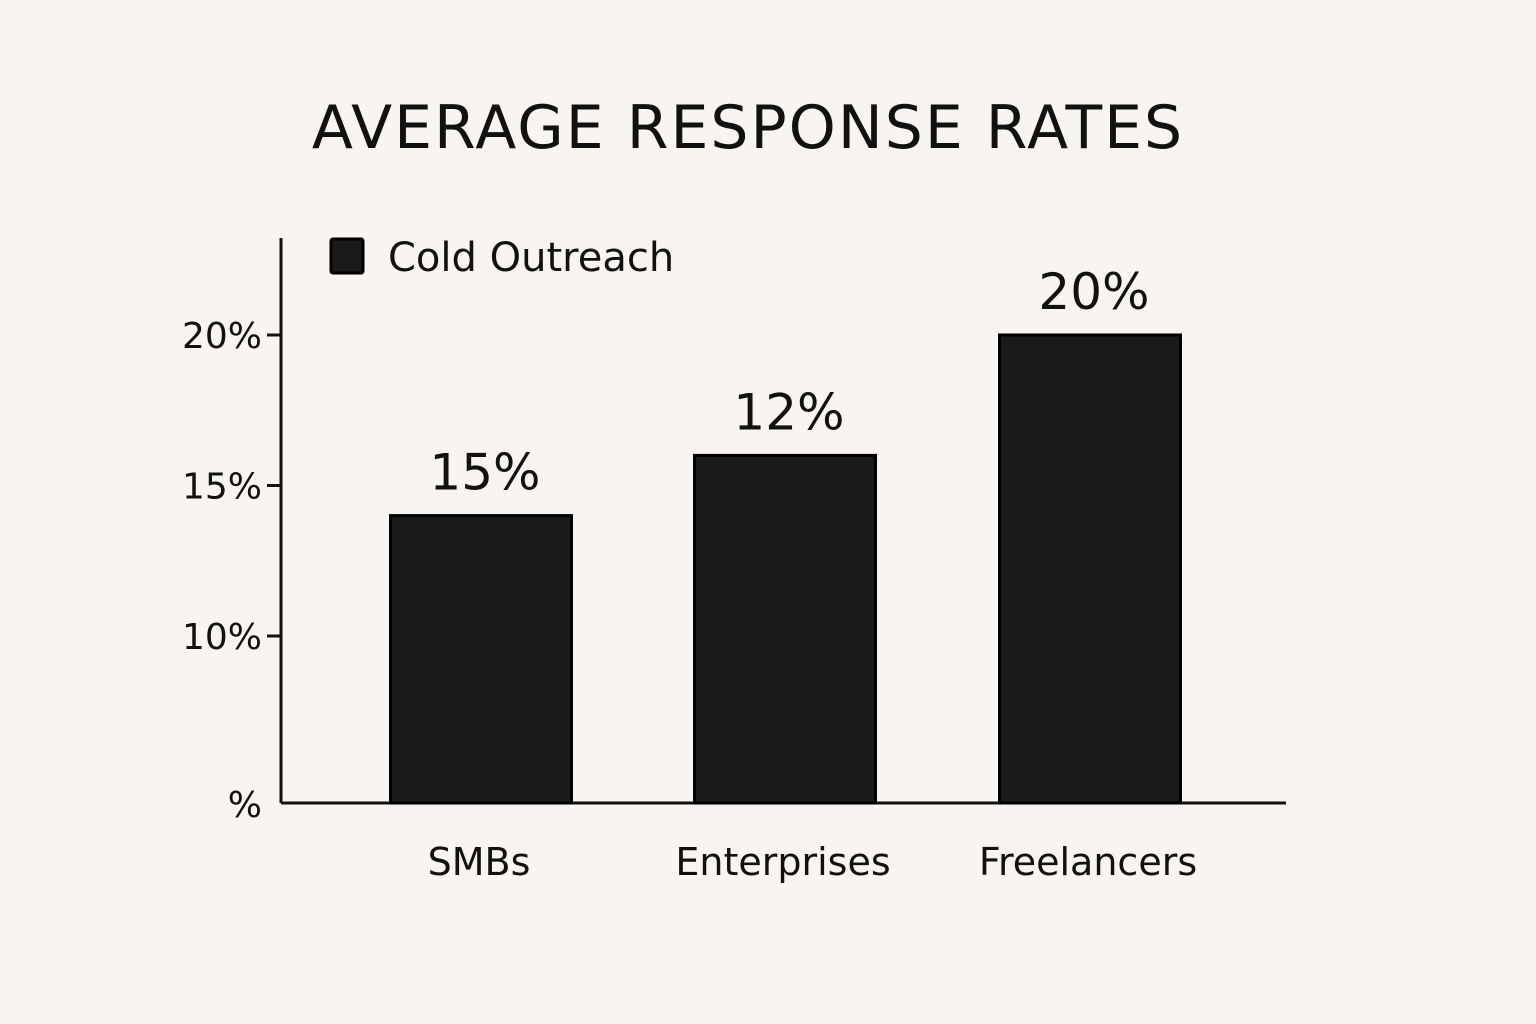 This screenshot has width=1536, height=1024. Describe the element at coordinates (479, 862) in the screenshot. I see `category-label-smbs: SMBs` at that location.